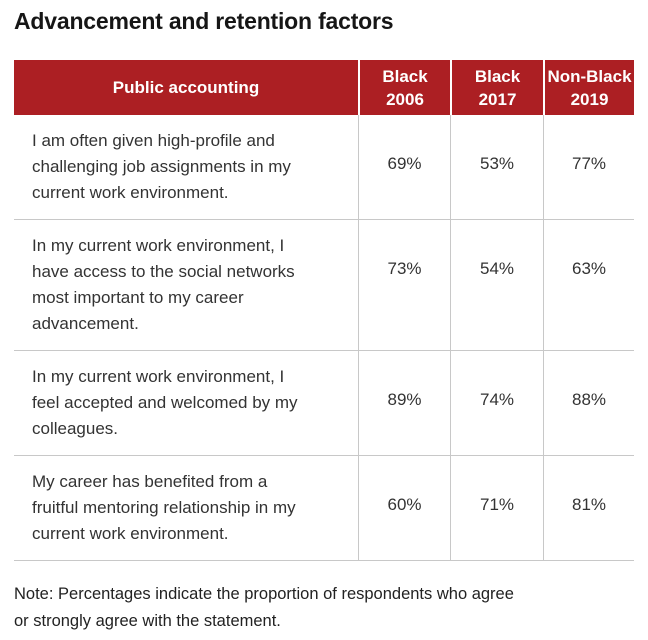  Describe the element at coordinates (496, 285) in the screenshot. I see `value-cell-black-2017: 54%` at that location.